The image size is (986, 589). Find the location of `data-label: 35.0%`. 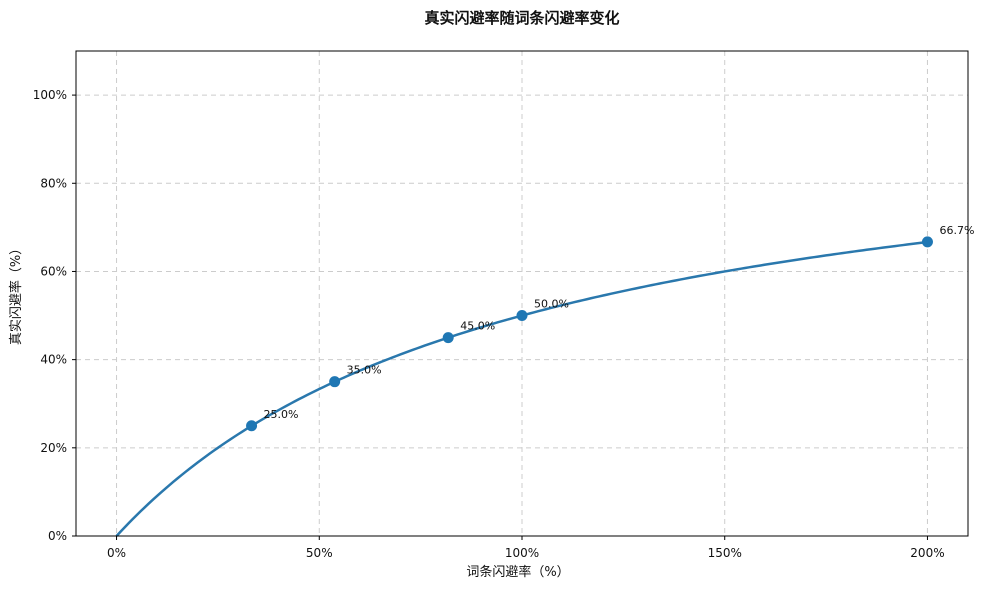

data-label: 35.0% is located at coordinates (364, 370).